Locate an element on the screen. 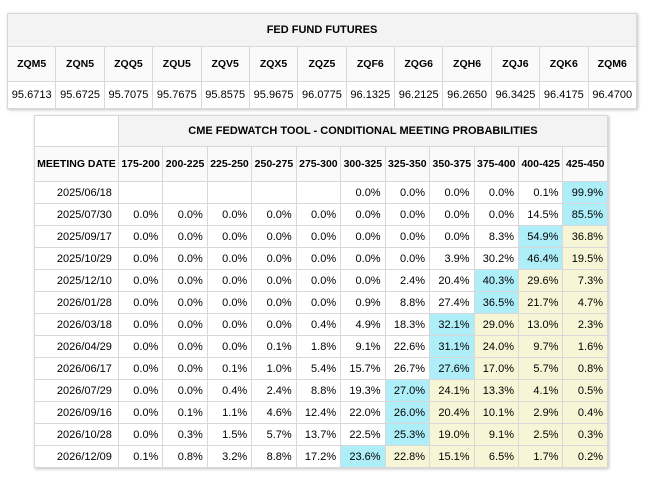 The width and height of the screenshot is (656, 492). futures-contract-header: ZQU5 is located at coordinates (177, 64).